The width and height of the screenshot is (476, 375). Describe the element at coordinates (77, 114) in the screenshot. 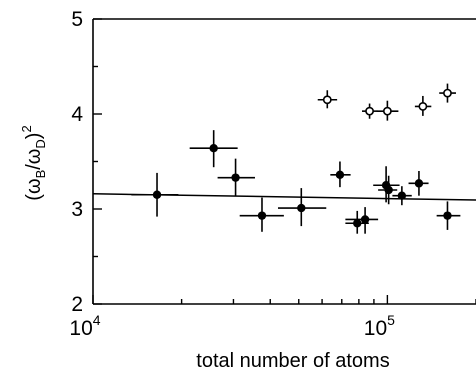

I see `y-tick-label: 4` at that location.